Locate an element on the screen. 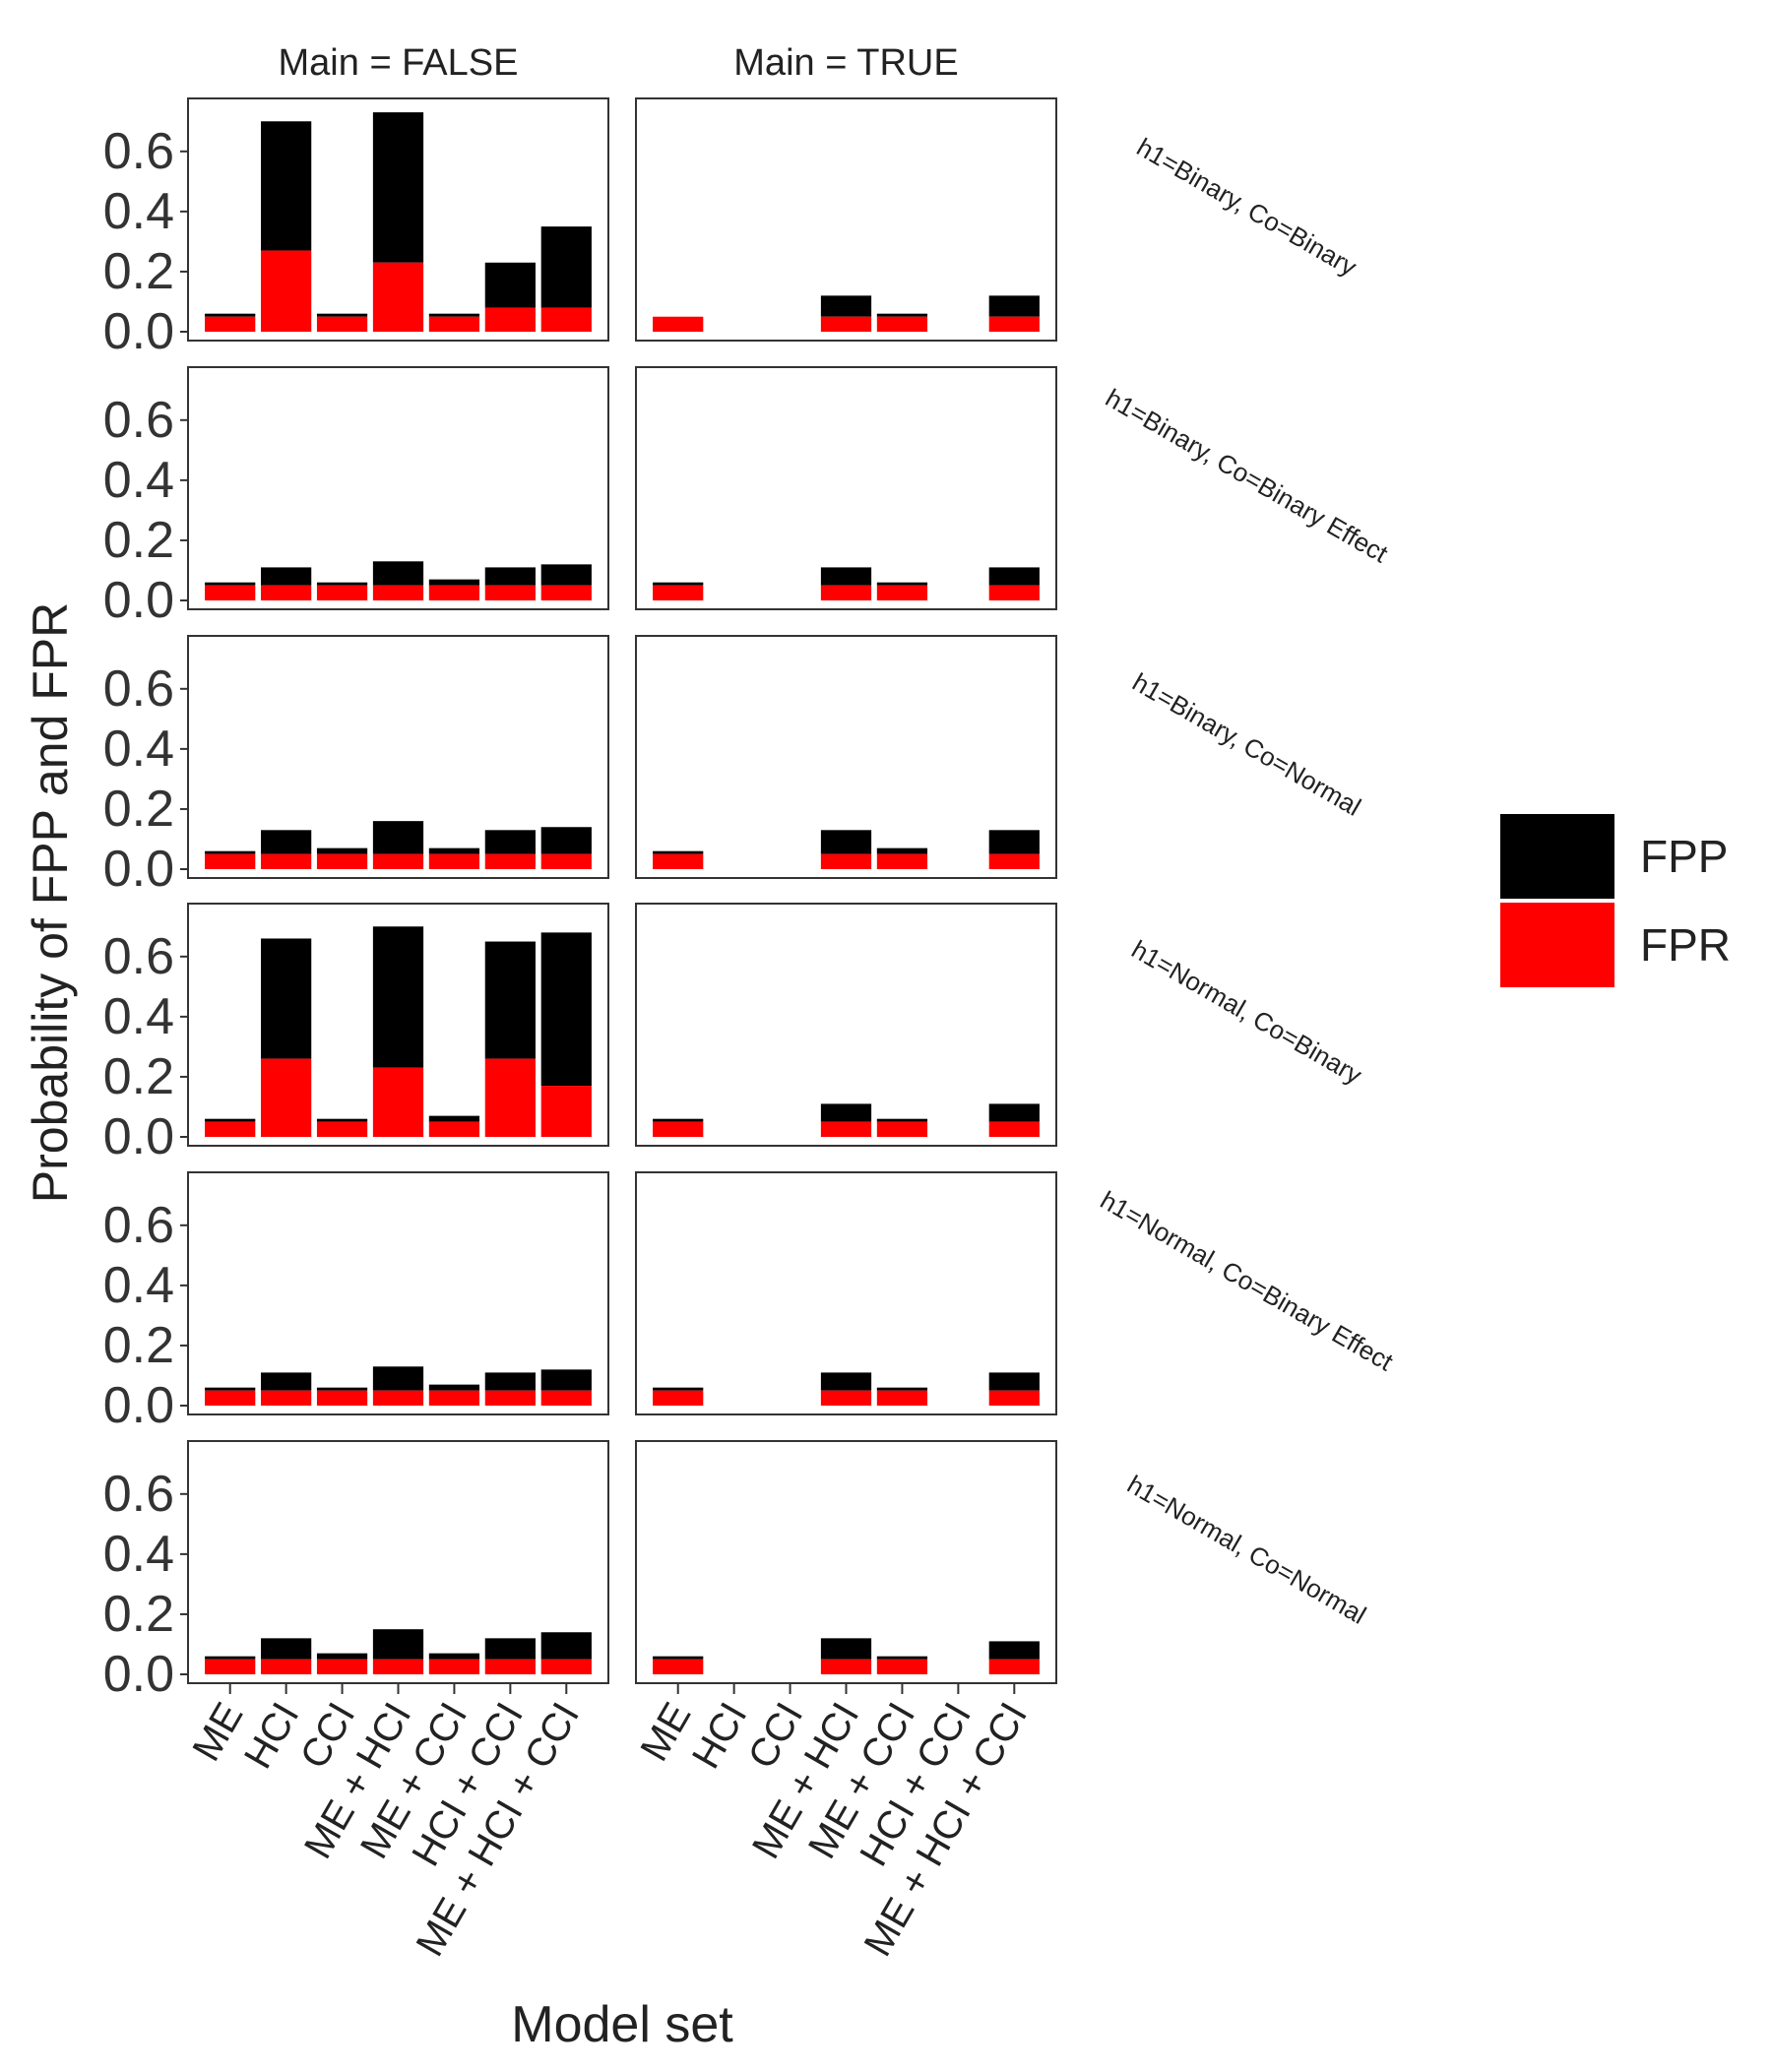 Image resolution: width=1772 pixels, height=2072 pixels. legend-label-fpr: FPR is located at coordinates (1685, 945).